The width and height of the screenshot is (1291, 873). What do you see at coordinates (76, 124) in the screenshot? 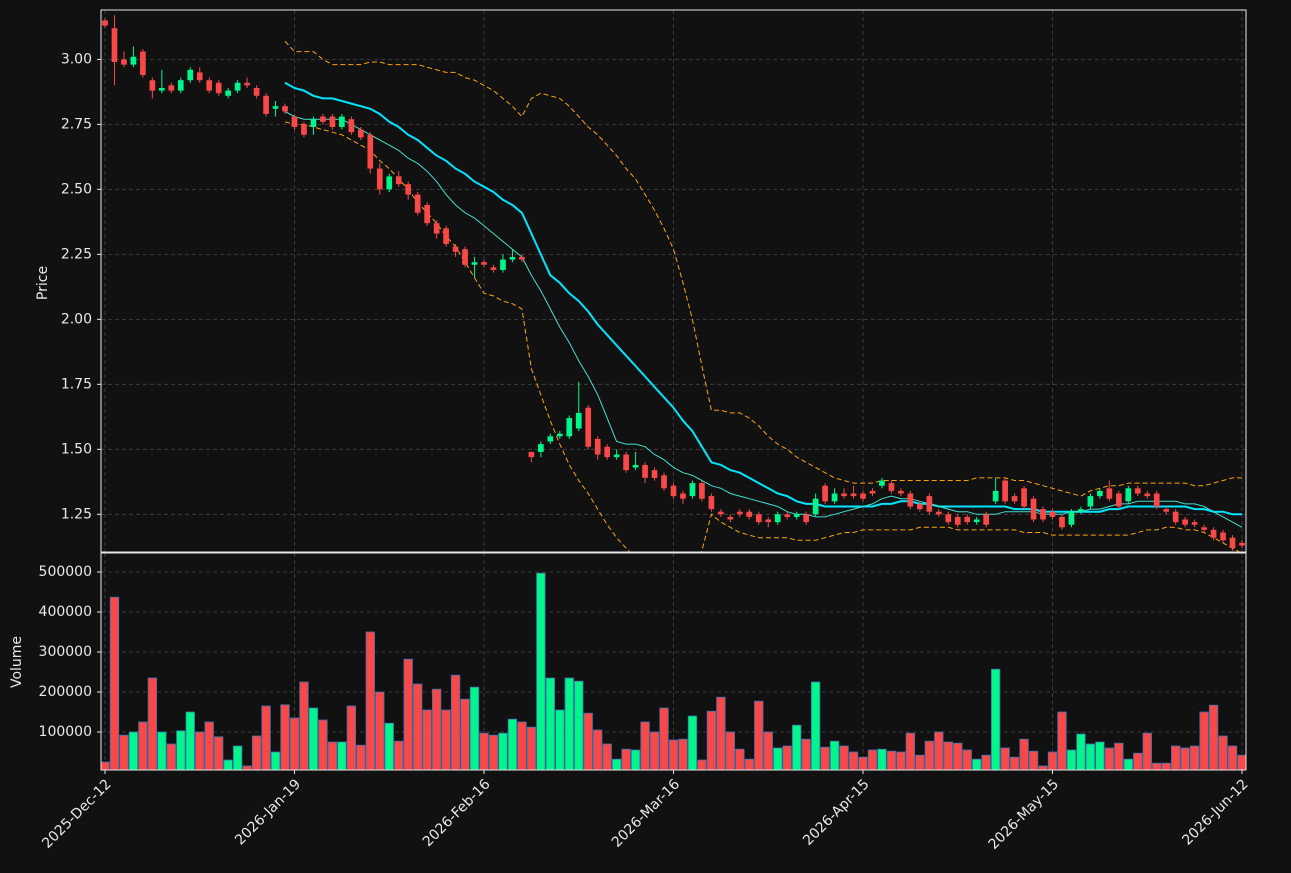
I see `y-tick-label: 2.75` at bounding box center [76, 124].